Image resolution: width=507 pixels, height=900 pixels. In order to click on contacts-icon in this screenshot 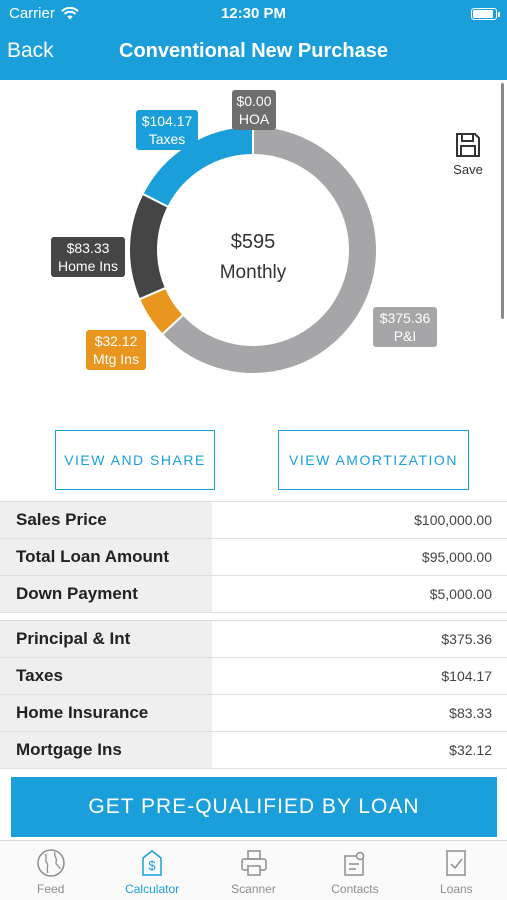, I will do `click(354, 863)`.